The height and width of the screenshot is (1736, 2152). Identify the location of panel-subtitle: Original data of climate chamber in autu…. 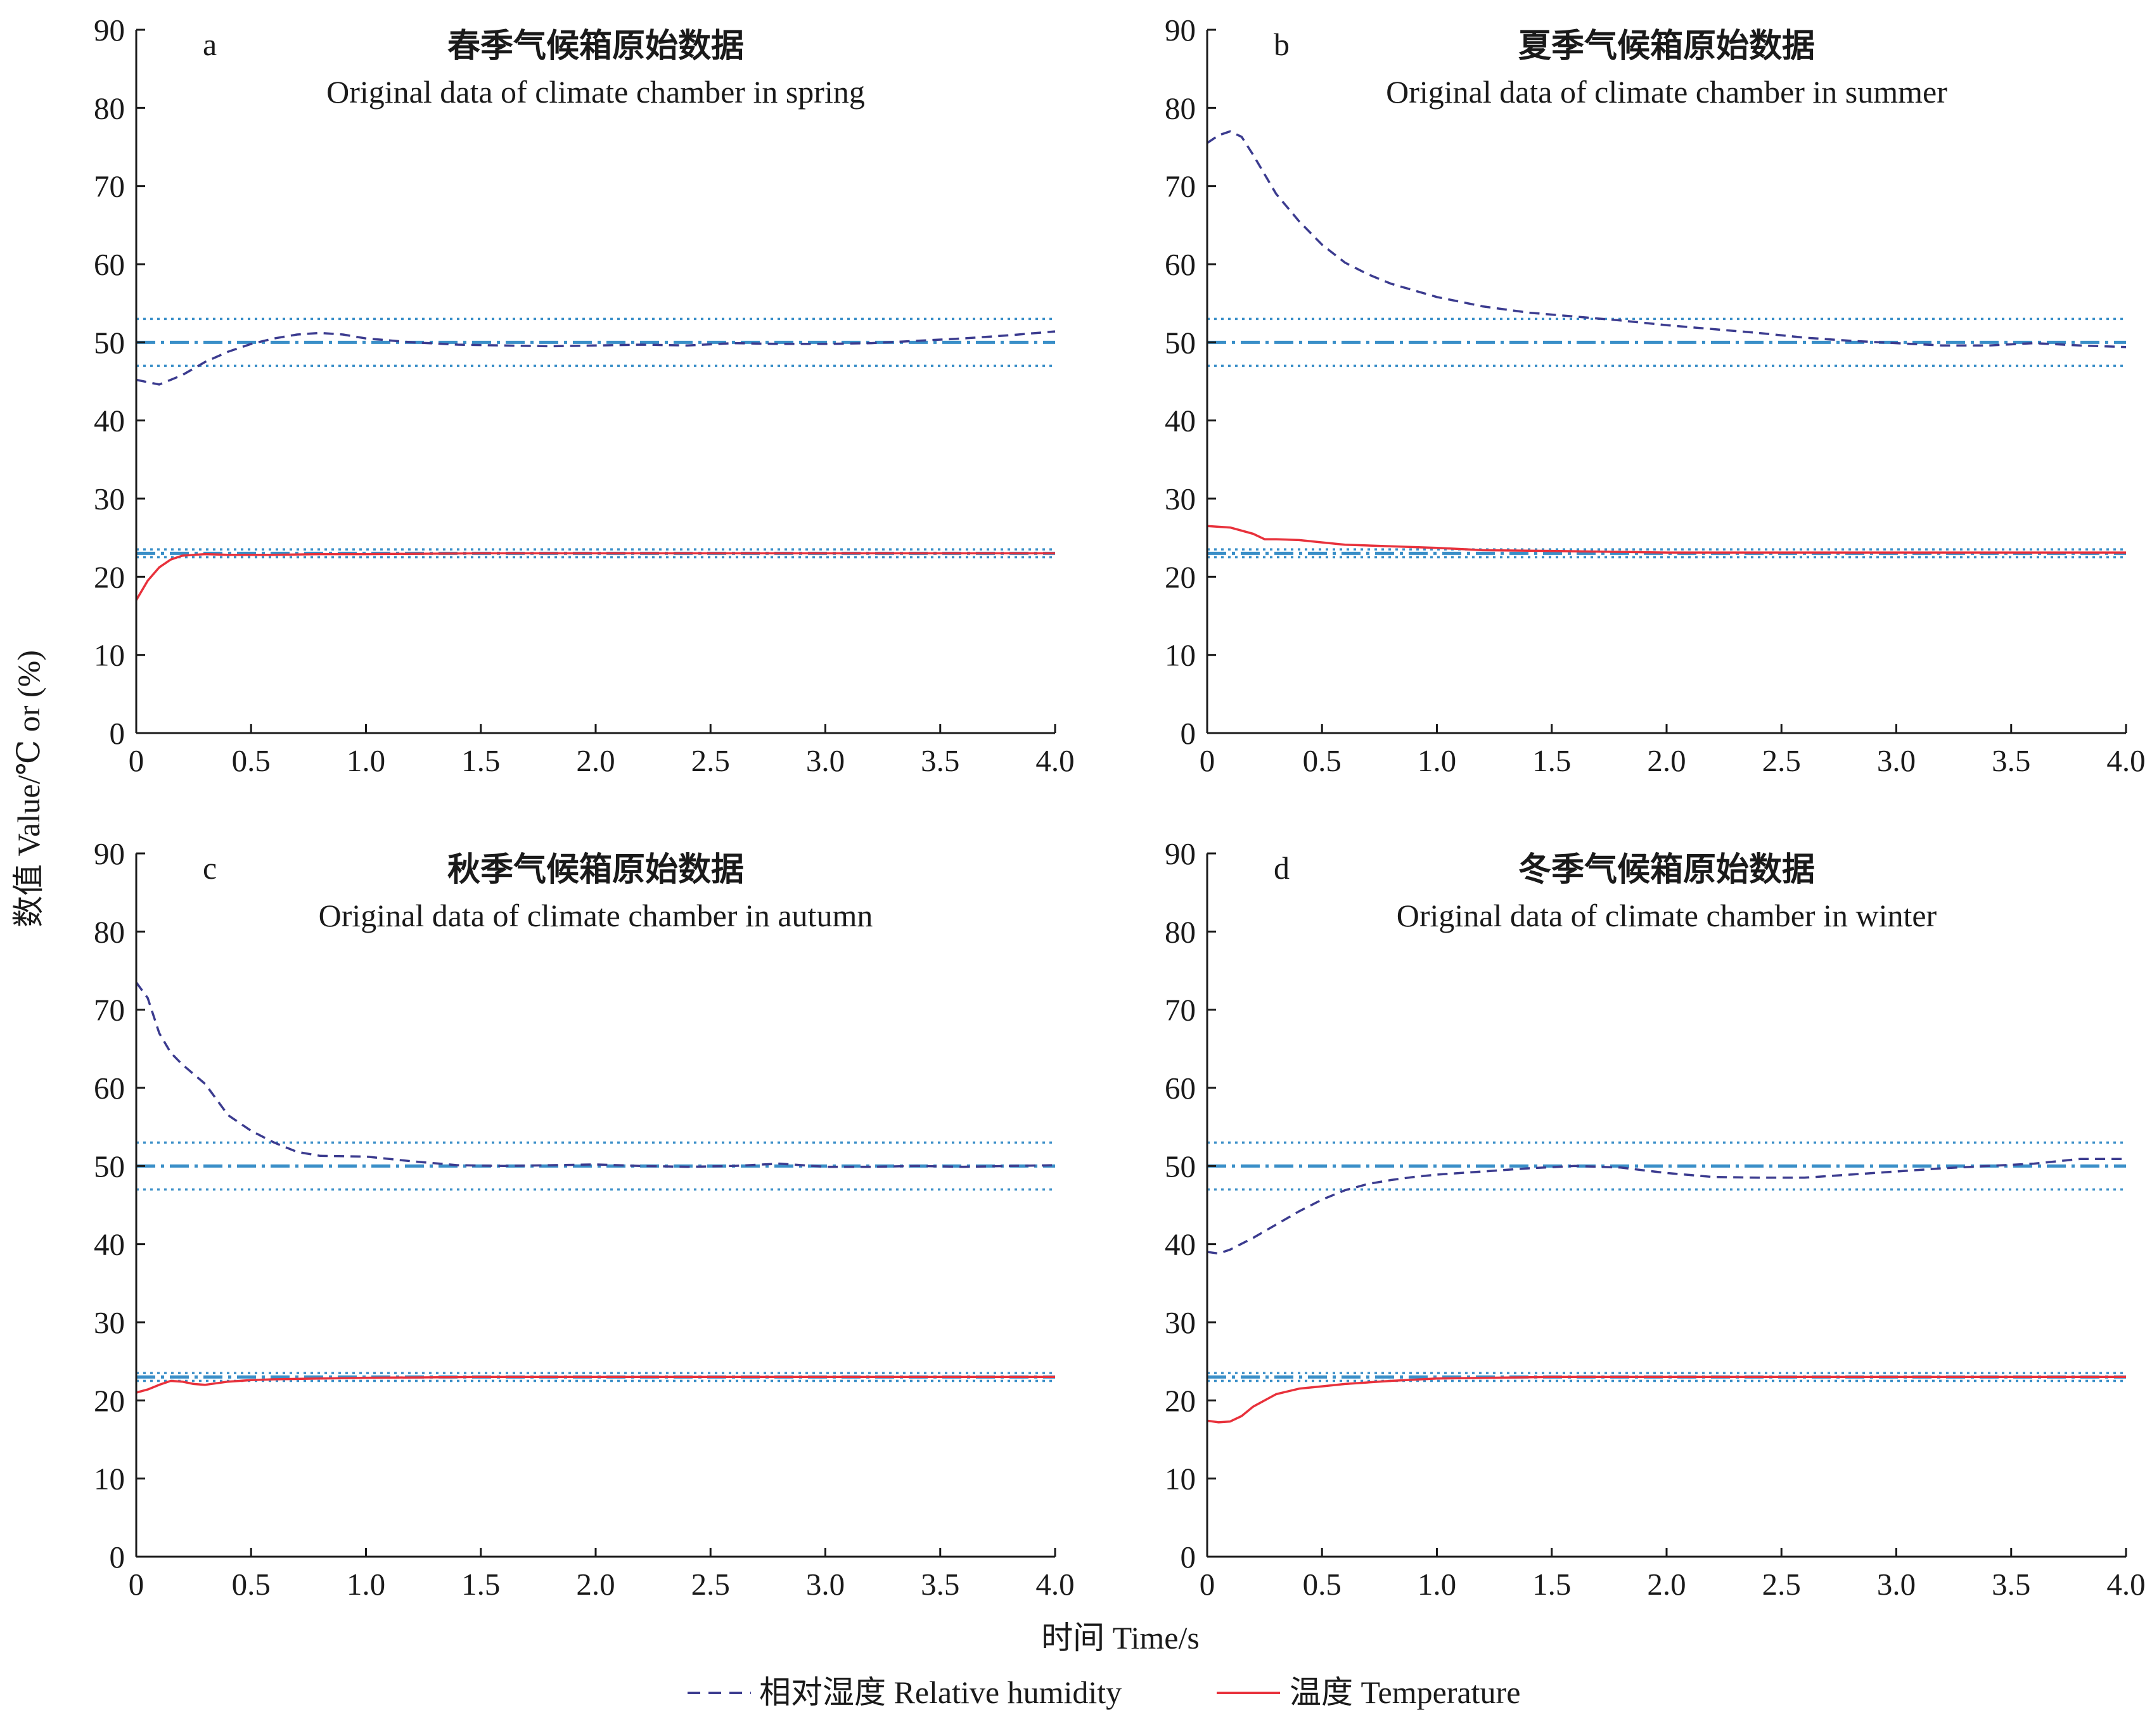
(596, 915).